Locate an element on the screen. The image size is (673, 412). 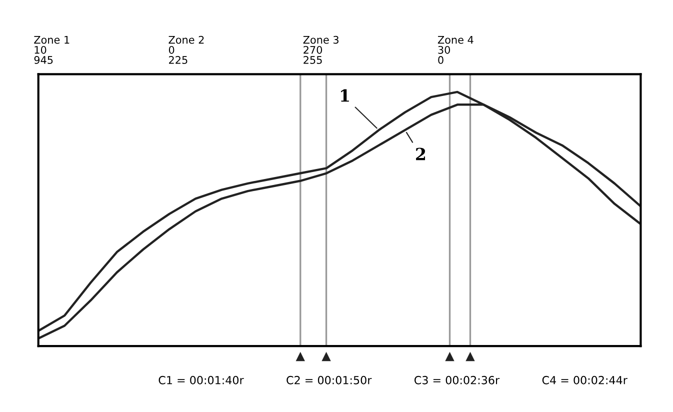
text: Zone 3 270 255 is located at coordinates (320, 50).